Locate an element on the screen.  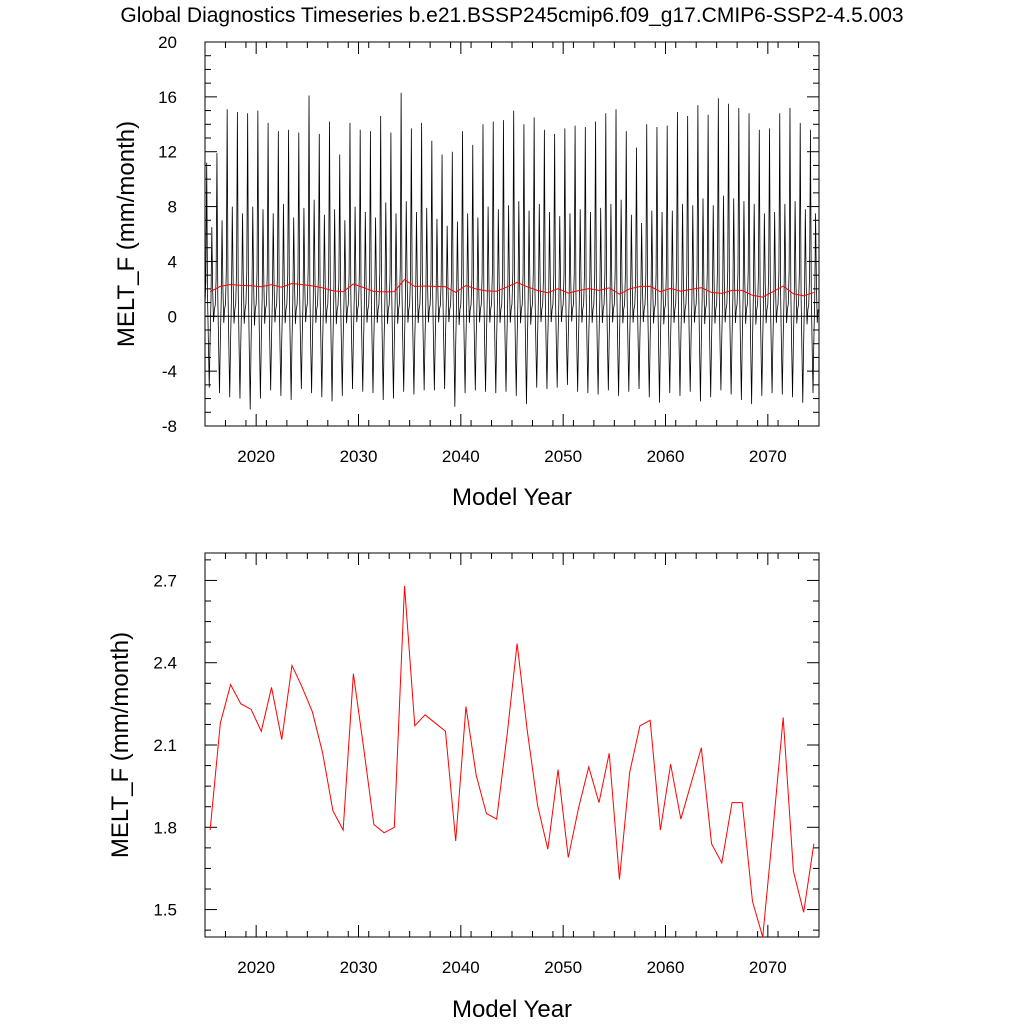
y-axis-label-top: MELT_F (mm/month) is located at coordinates (126, 234).